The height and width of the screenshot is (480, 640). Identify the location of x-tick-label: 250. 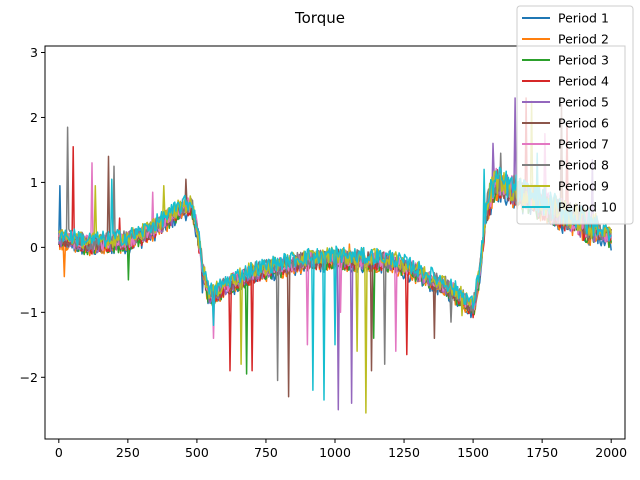
(128, 452).